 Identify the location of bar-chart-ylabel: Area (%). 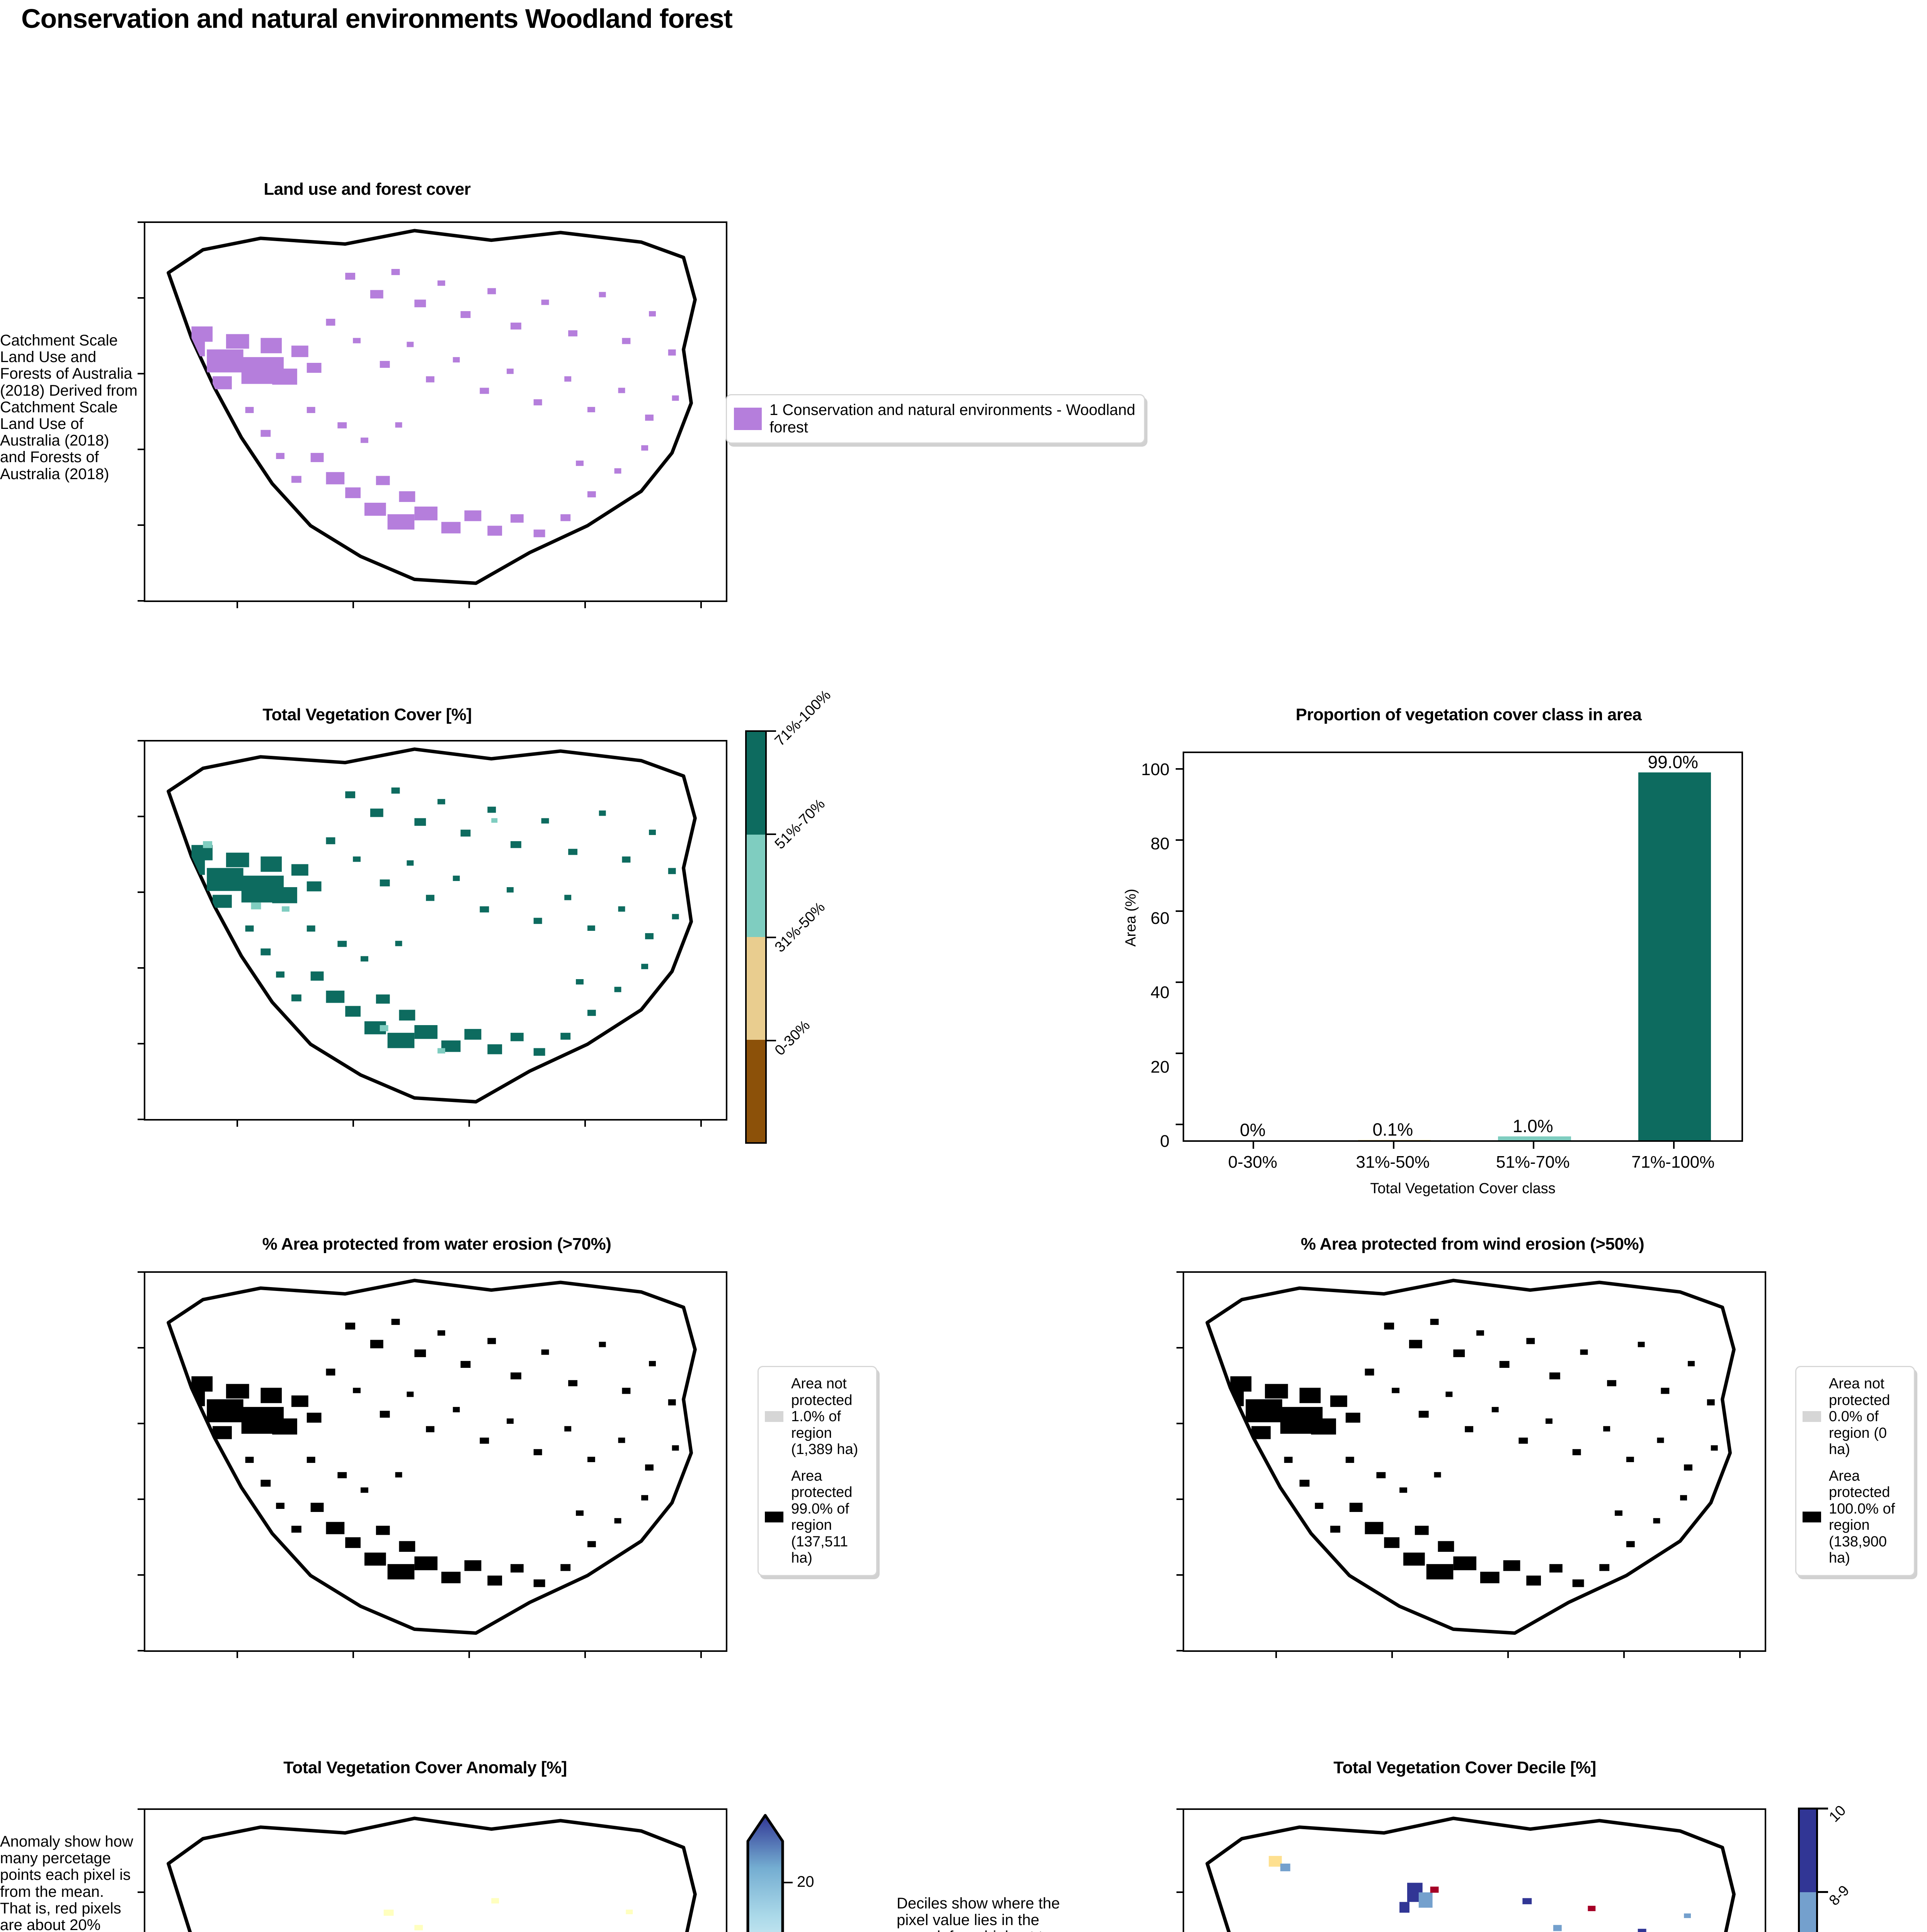
(1131, 918).